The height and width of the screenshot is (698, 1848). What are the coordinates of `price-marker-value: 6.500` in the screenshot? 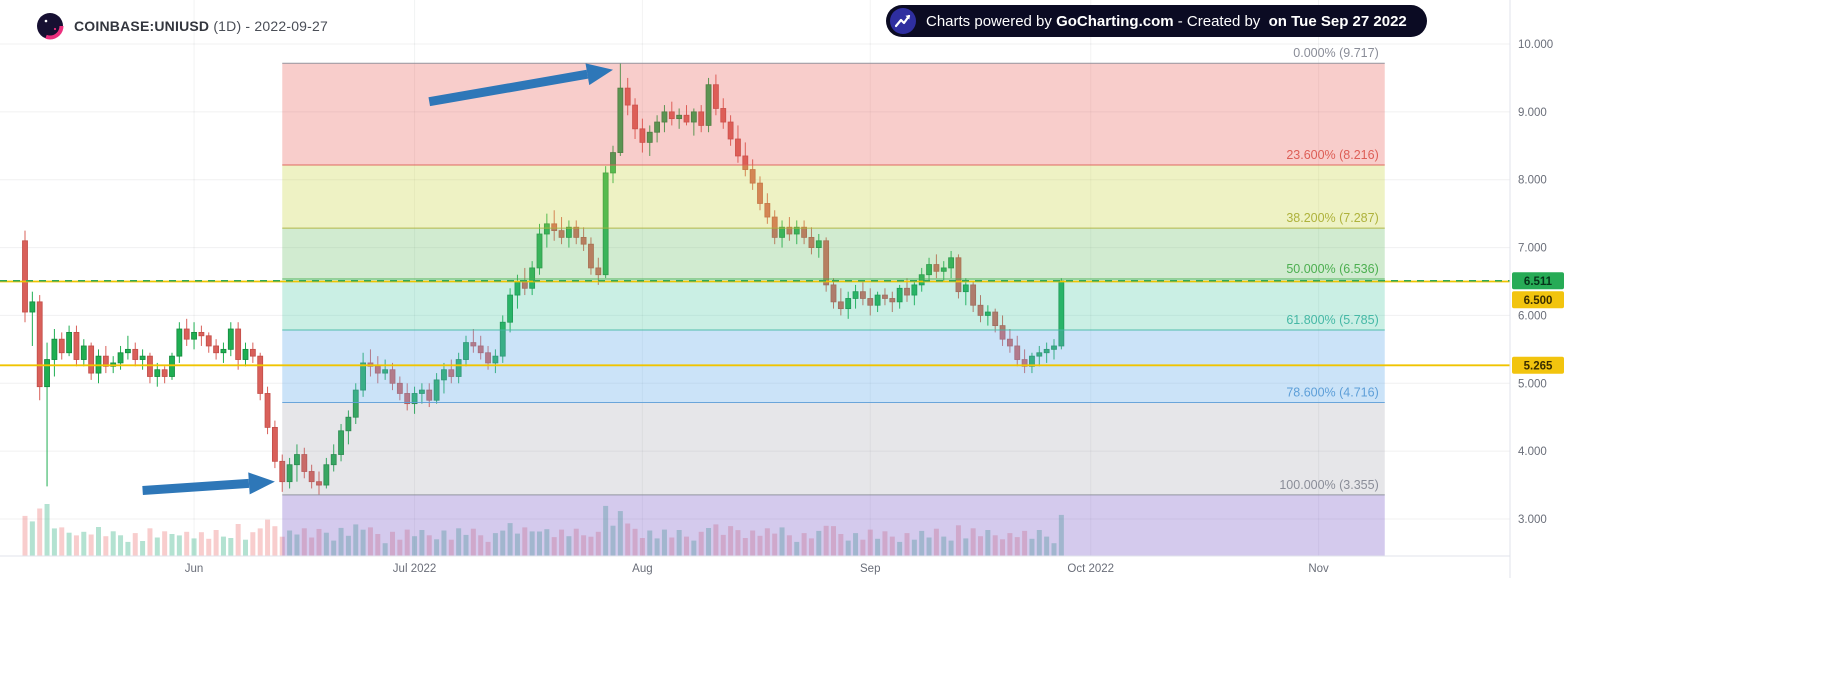 It's located at (1538, 301).